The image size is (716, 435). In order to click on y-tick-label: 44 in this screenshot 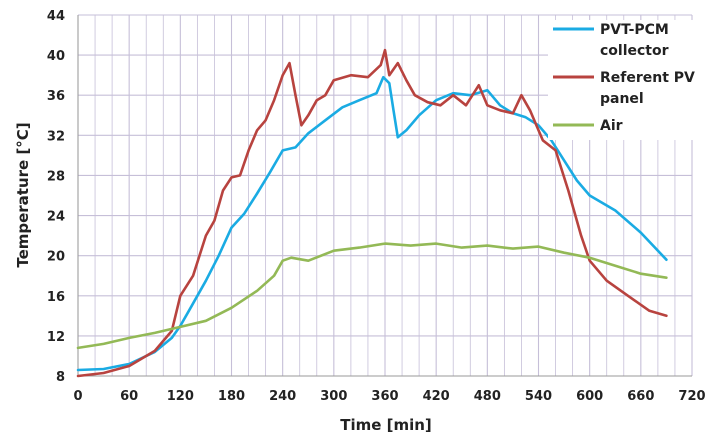, I will do `click(56, 16)`.